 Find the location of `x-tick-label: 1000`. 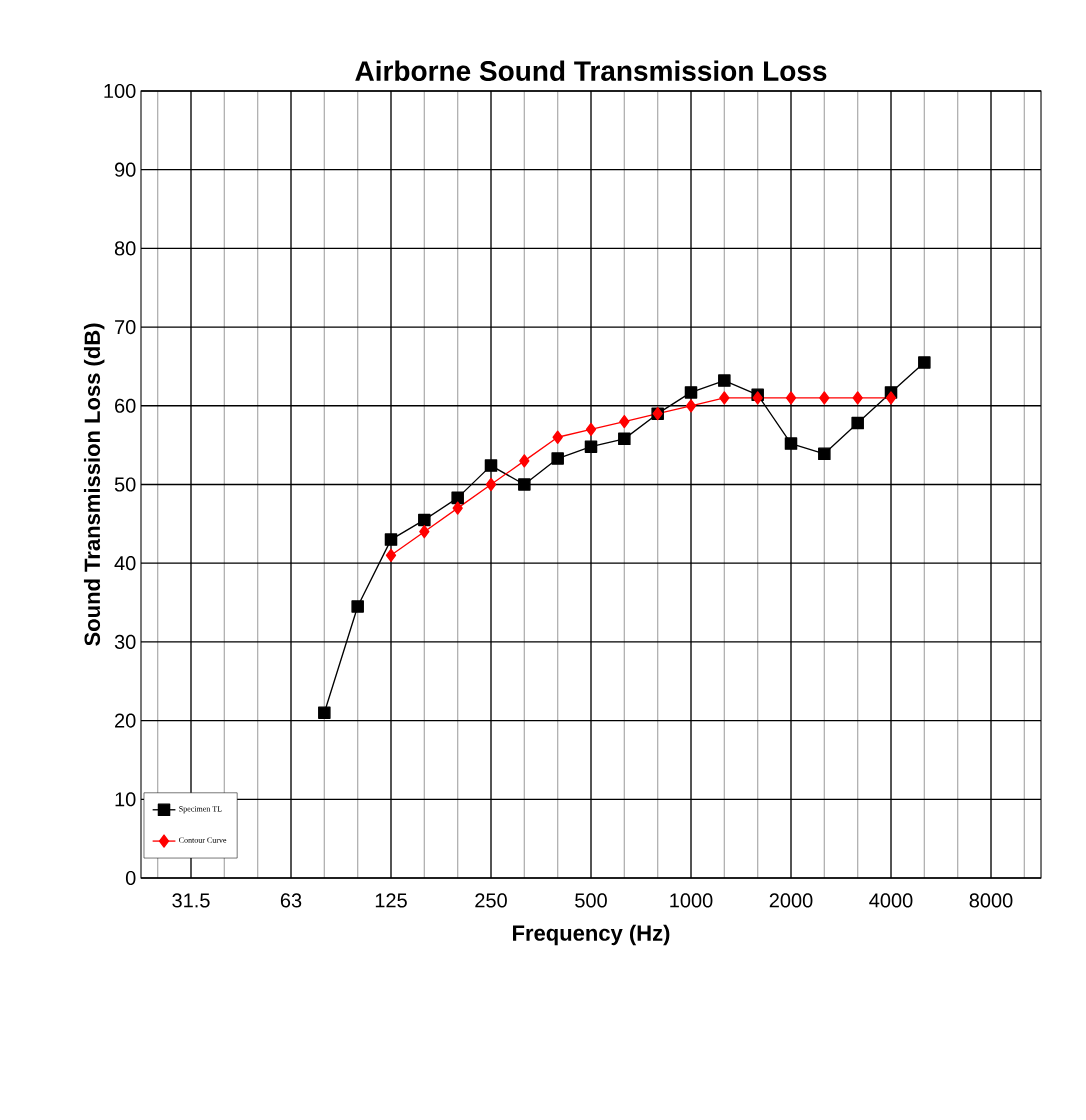

x-tick-label: 1000 is located at coordinates (691, 900).